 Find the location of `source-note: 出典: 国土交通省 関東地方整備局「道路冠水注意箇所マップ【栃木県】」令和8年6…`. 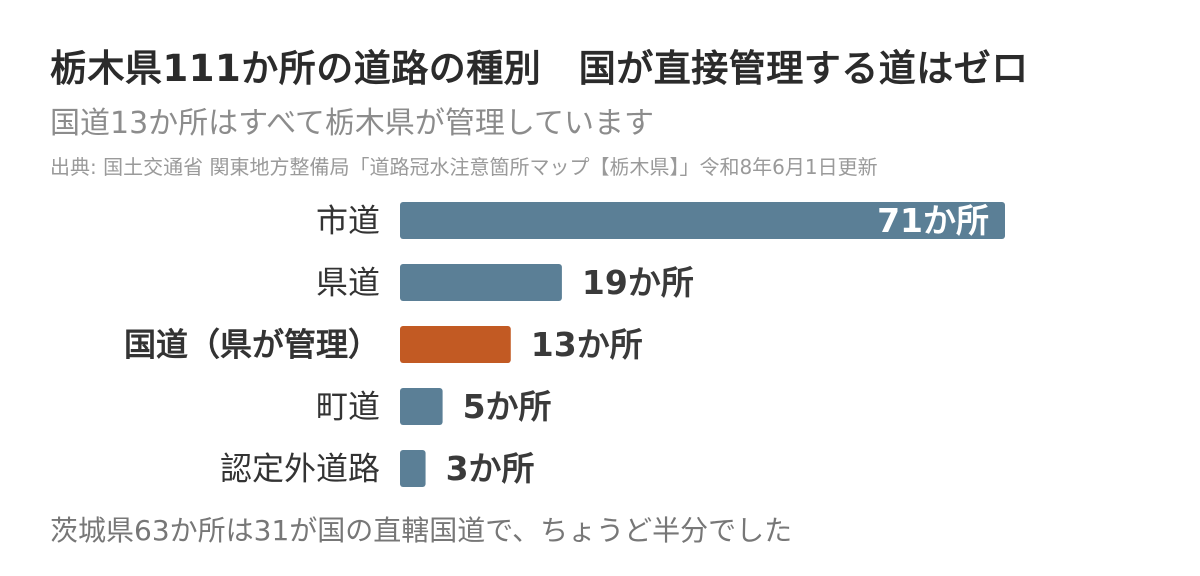

source-note: 出典: 国土交通省 関東地方整備局「道路冠水注意箇所マップ【栃木県】」令和8年6… is located at coordinates (464, 167).